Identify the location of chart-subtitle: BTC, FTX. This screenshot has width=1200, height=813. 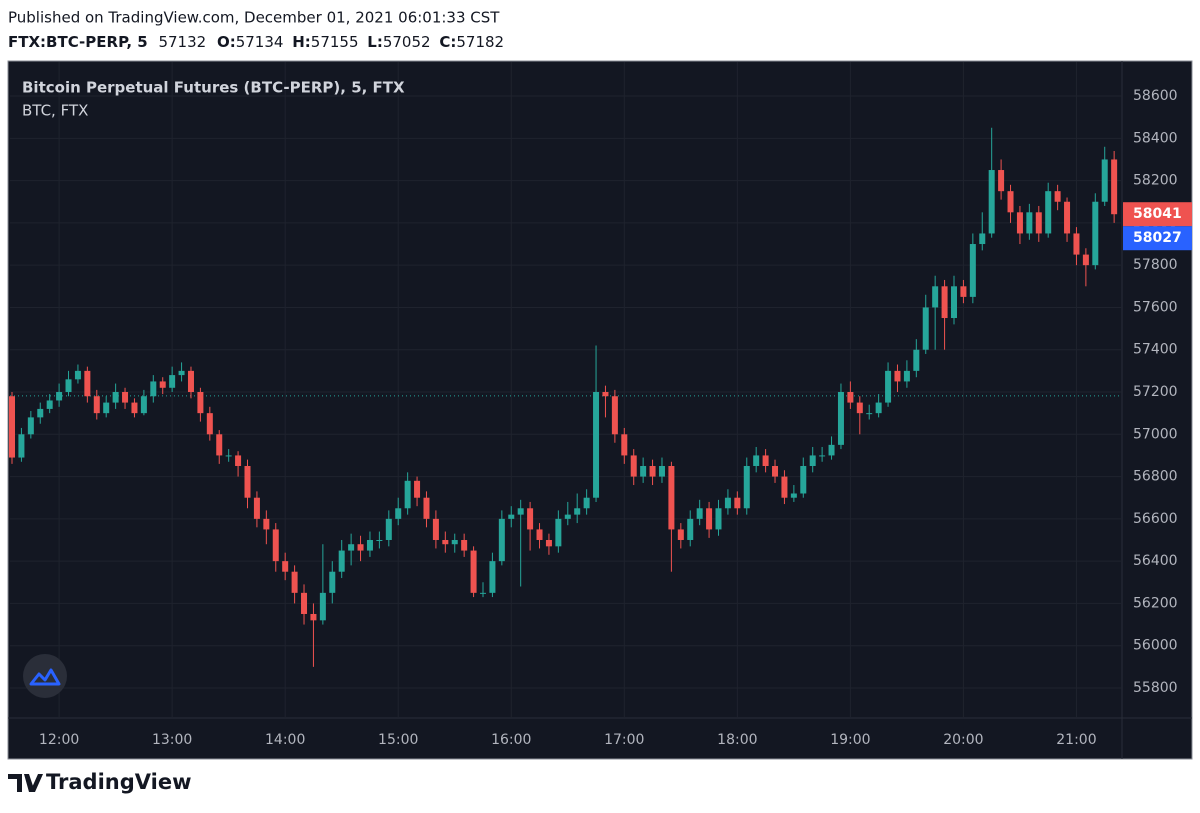
(55, 111).